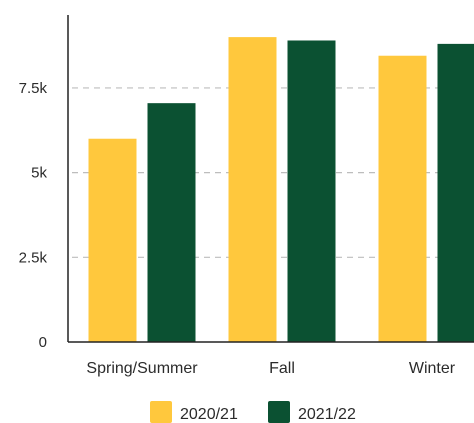 The image size is (474, 423). What do you see at coordinates (33, 88) in the screenshot?
I see `y-tick-label: 7.5k` at bounding box center [33, 88].